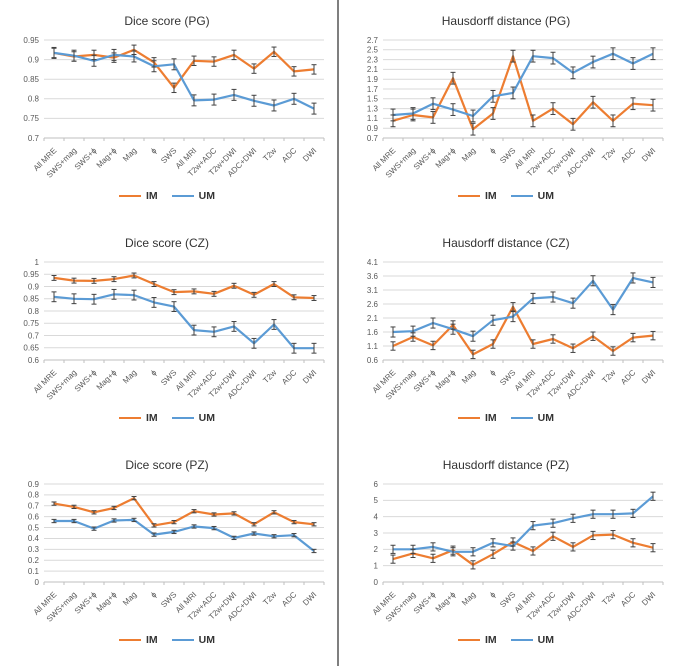 The height and width of the screenshot is (666, 673). I want to click on svg-text: 3, so click(376, 533).